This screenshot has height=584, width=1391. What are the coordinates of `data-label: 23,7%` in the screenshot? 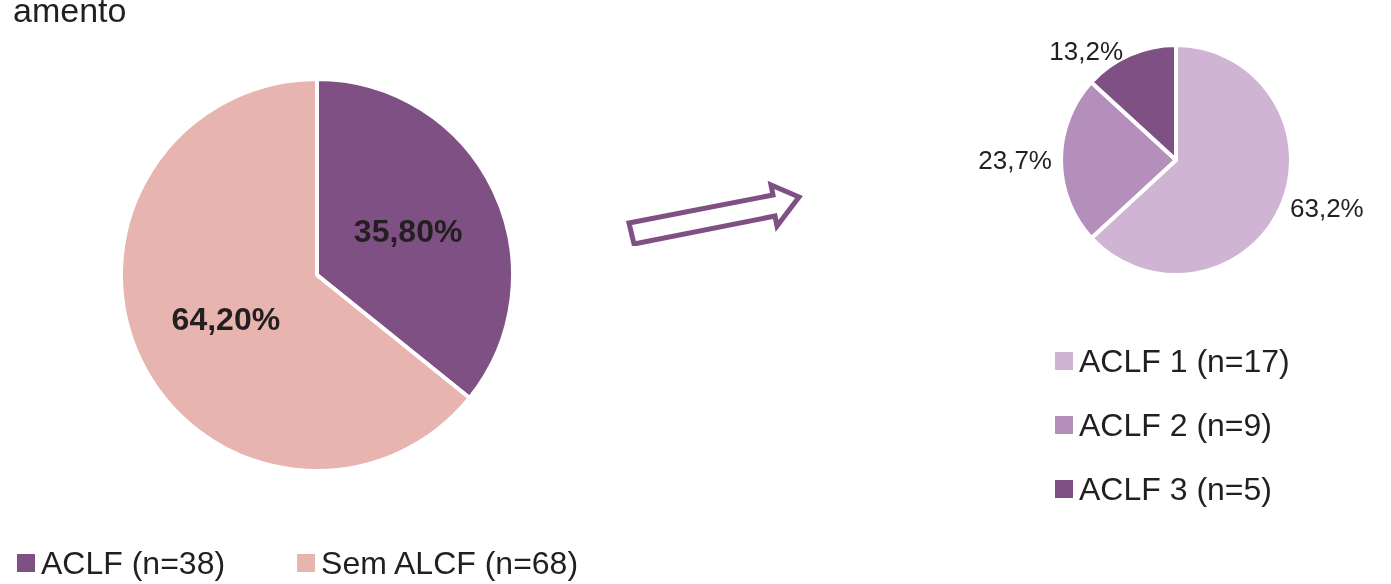 It's located at (1015, 160).